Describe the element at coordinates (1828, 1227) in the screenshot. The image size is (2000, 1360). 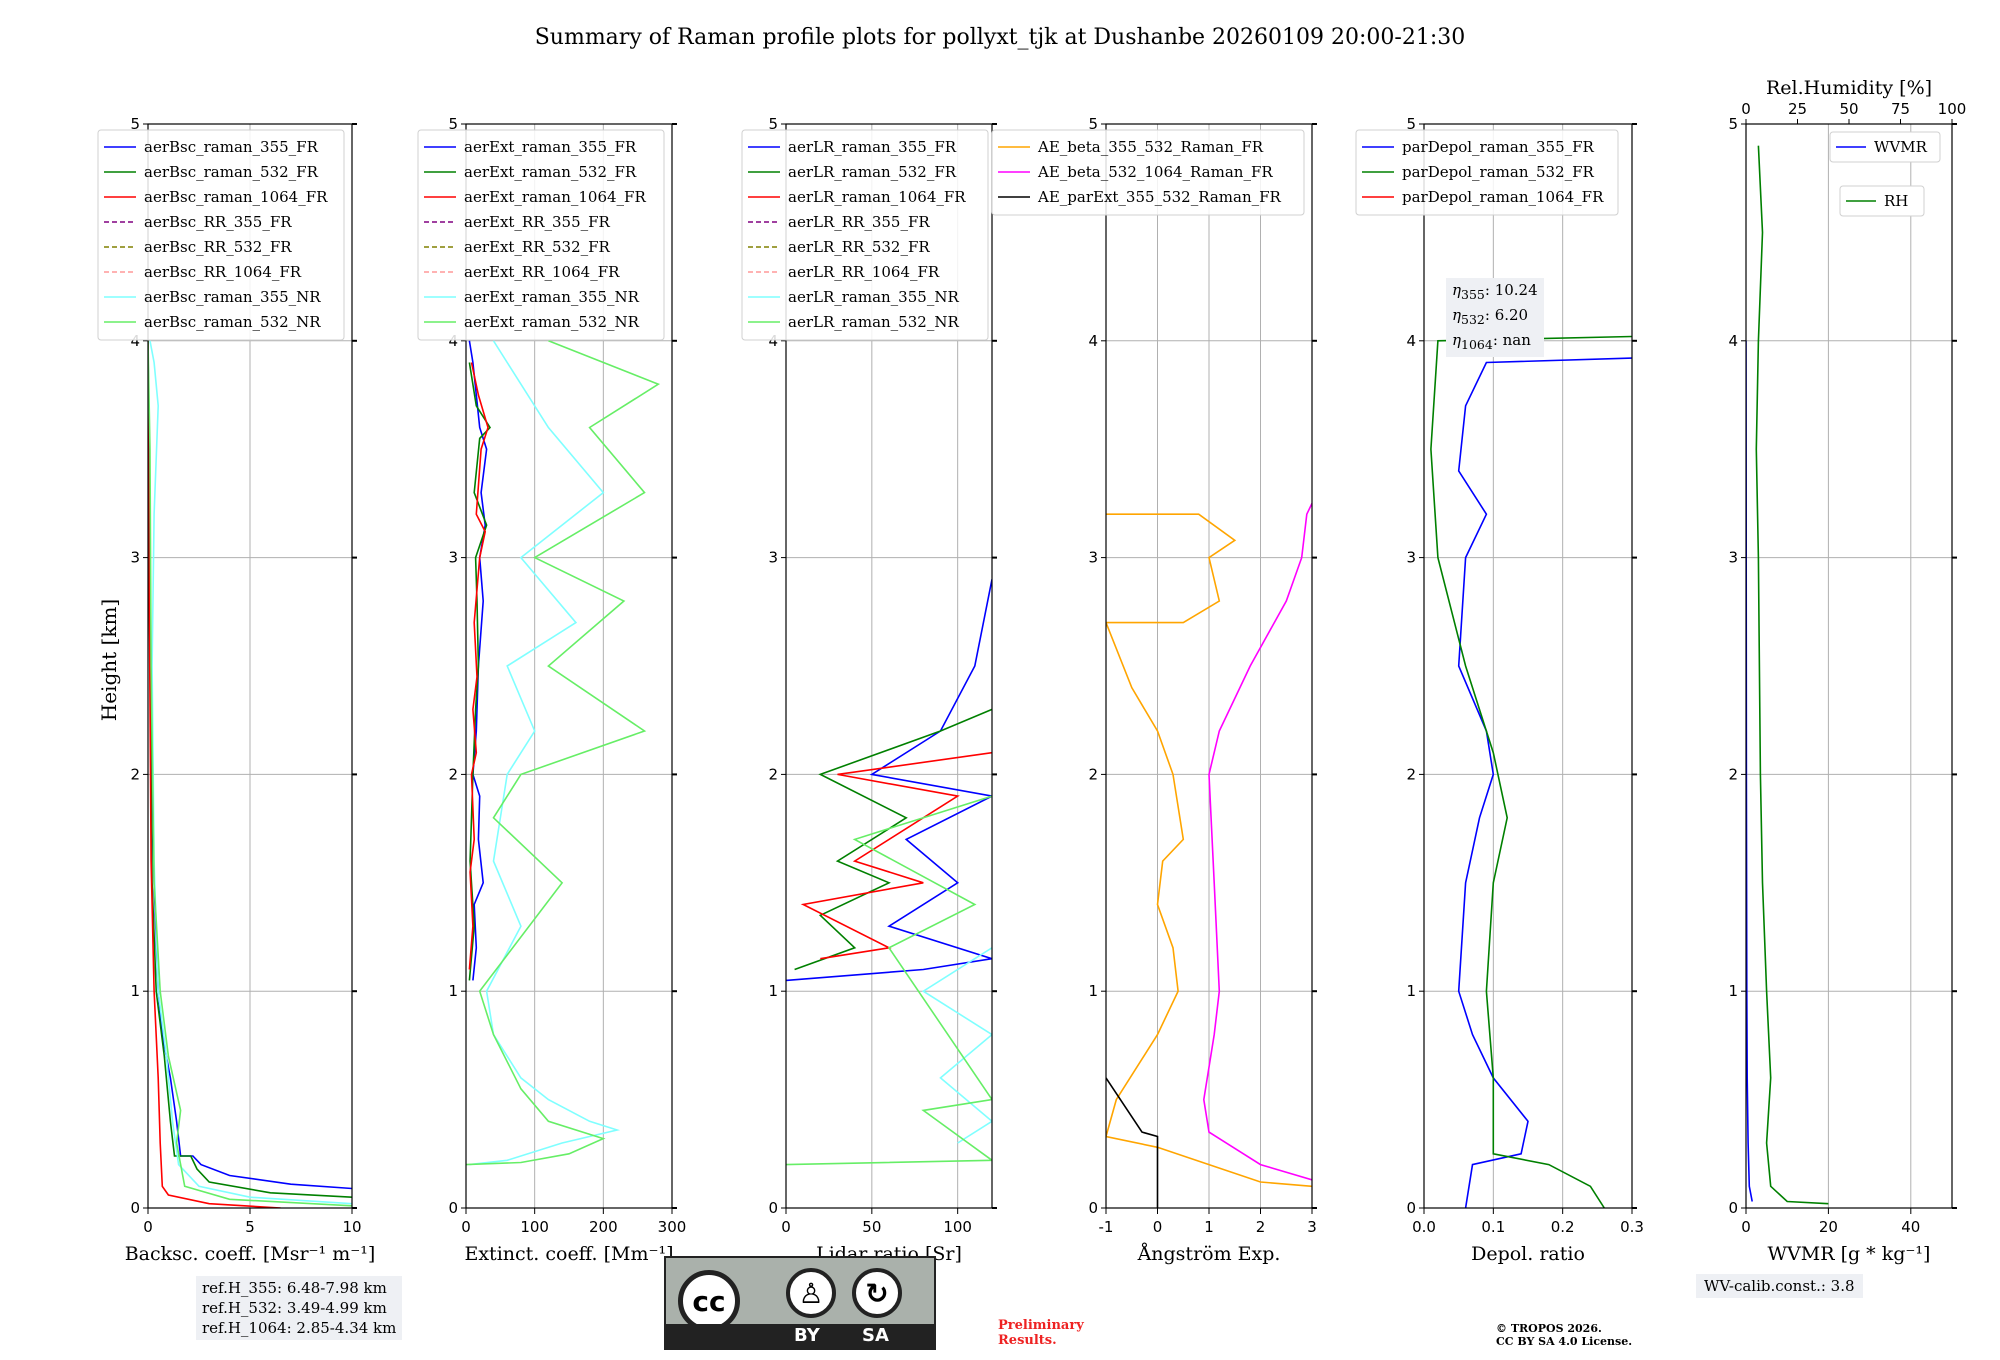
I see `x-tick-label: 20` at that location.